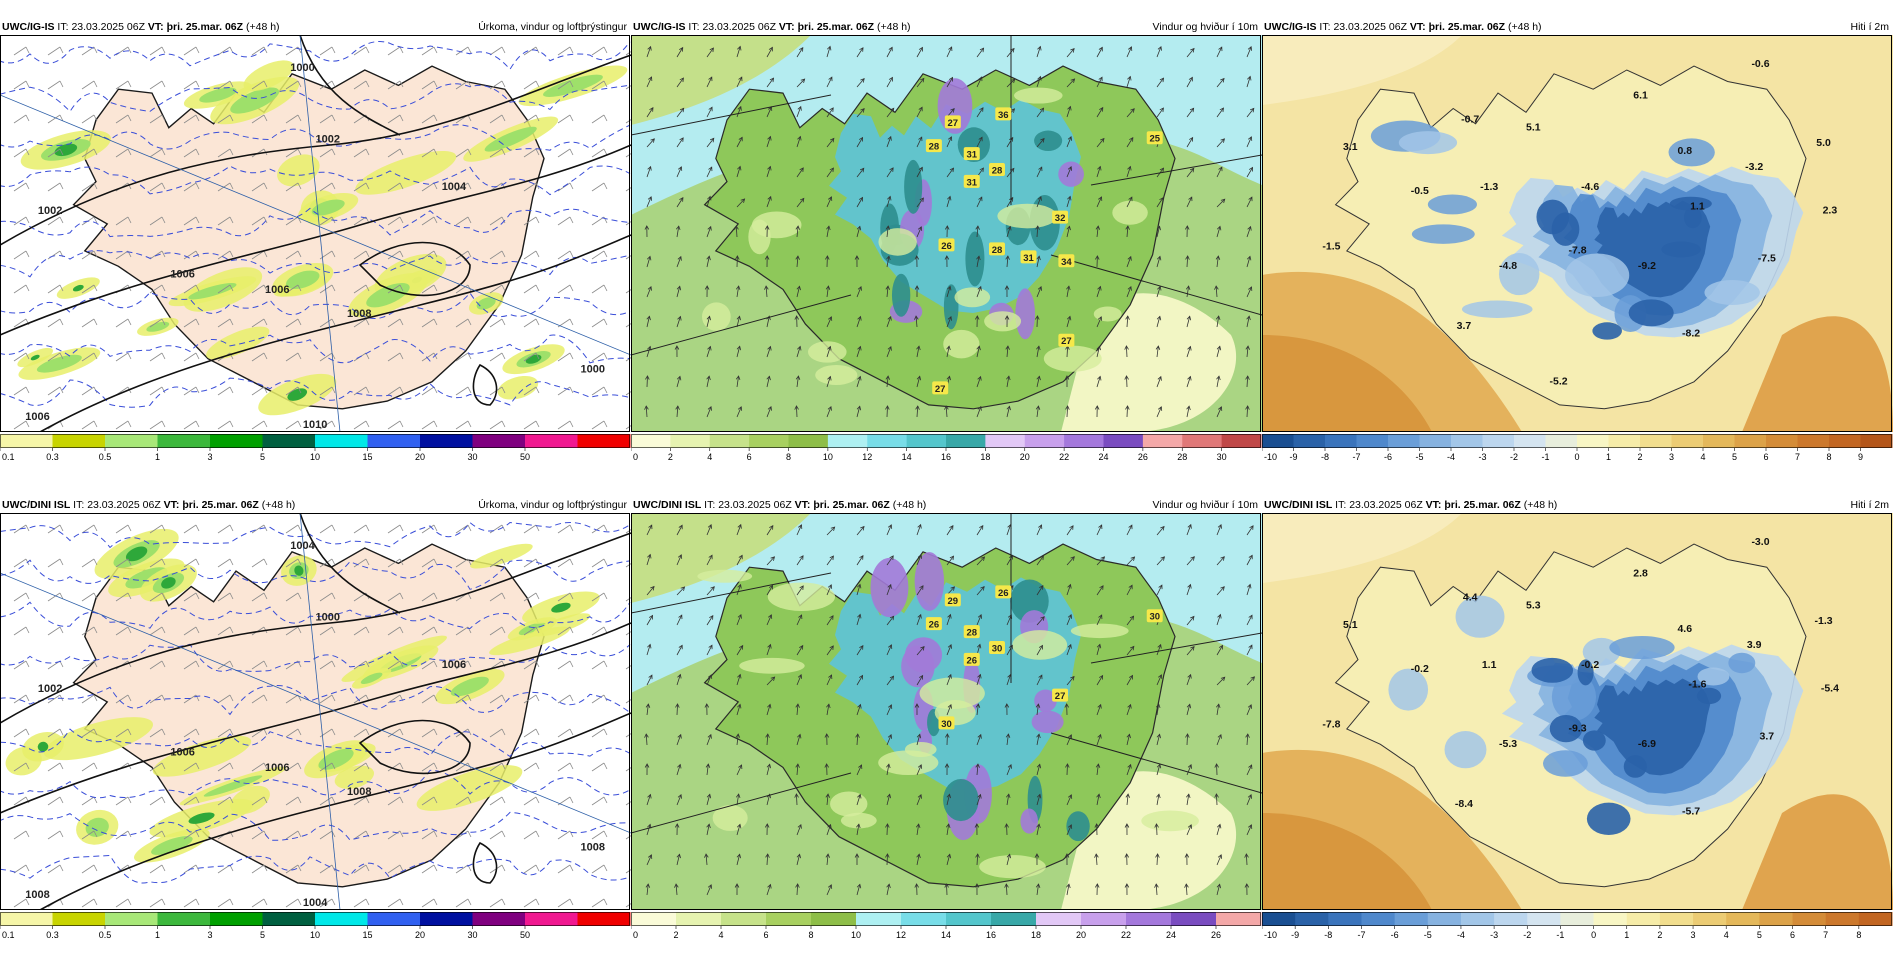  What do you see at coordinates (1470, 597) in the screenshot?
I see `temp-label: 4.4` at bounding box center [1470, 597].